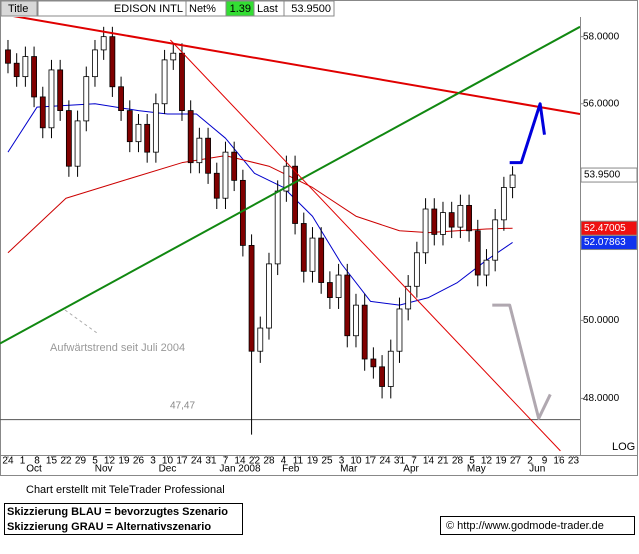 Image resolution: width=639 pixels, height=554 pixels. Describe the element at coordinates (559, 461) in the screenshot. I see `x-tick-label: 16` at that location.